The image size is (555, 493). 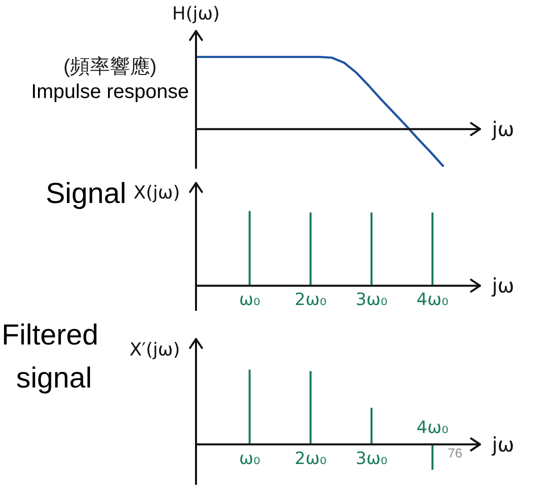 I want to click on x-tick-label: 4ω₀, so click(x=432, y=300).